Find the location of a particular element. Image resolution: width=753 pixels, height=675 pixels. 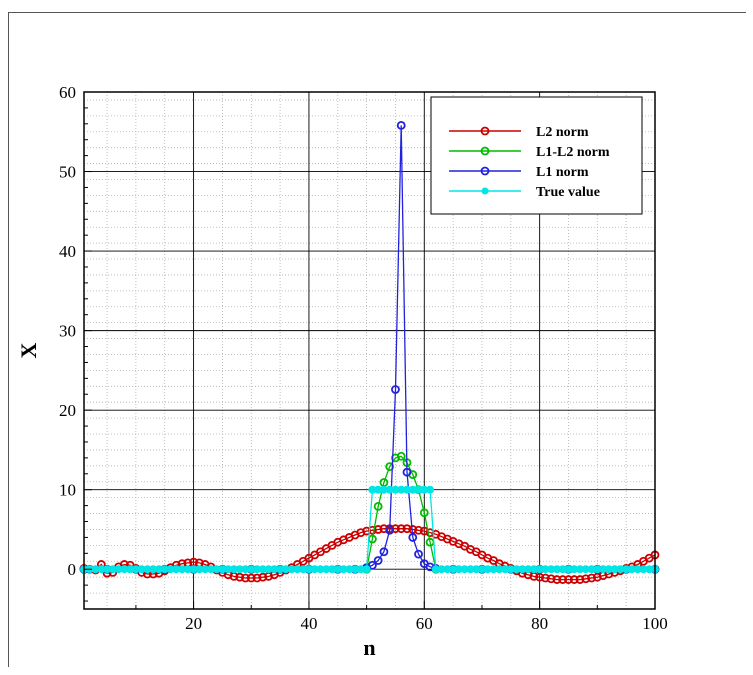

legend-label: L2 norm is located at coordinates (562, 132).